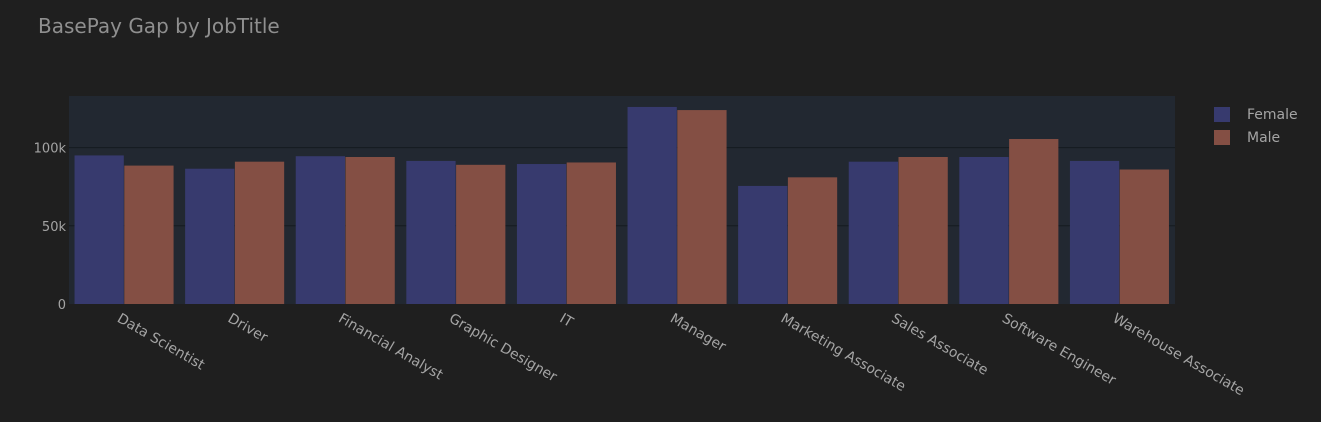  What do you see at coordinates (1094, 232) in the screenshot?
I see `bar-female-warehouse-associate` at bounding box center [1094, 232].